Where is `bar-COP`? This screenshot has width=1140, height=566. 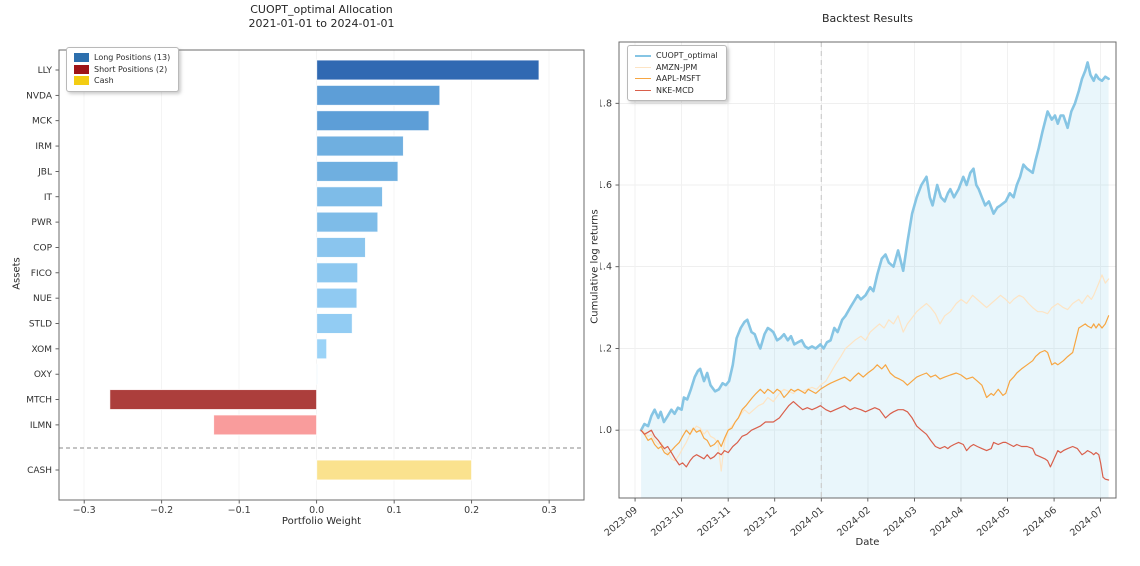 bar-COP is located at coordinates (341, 247).